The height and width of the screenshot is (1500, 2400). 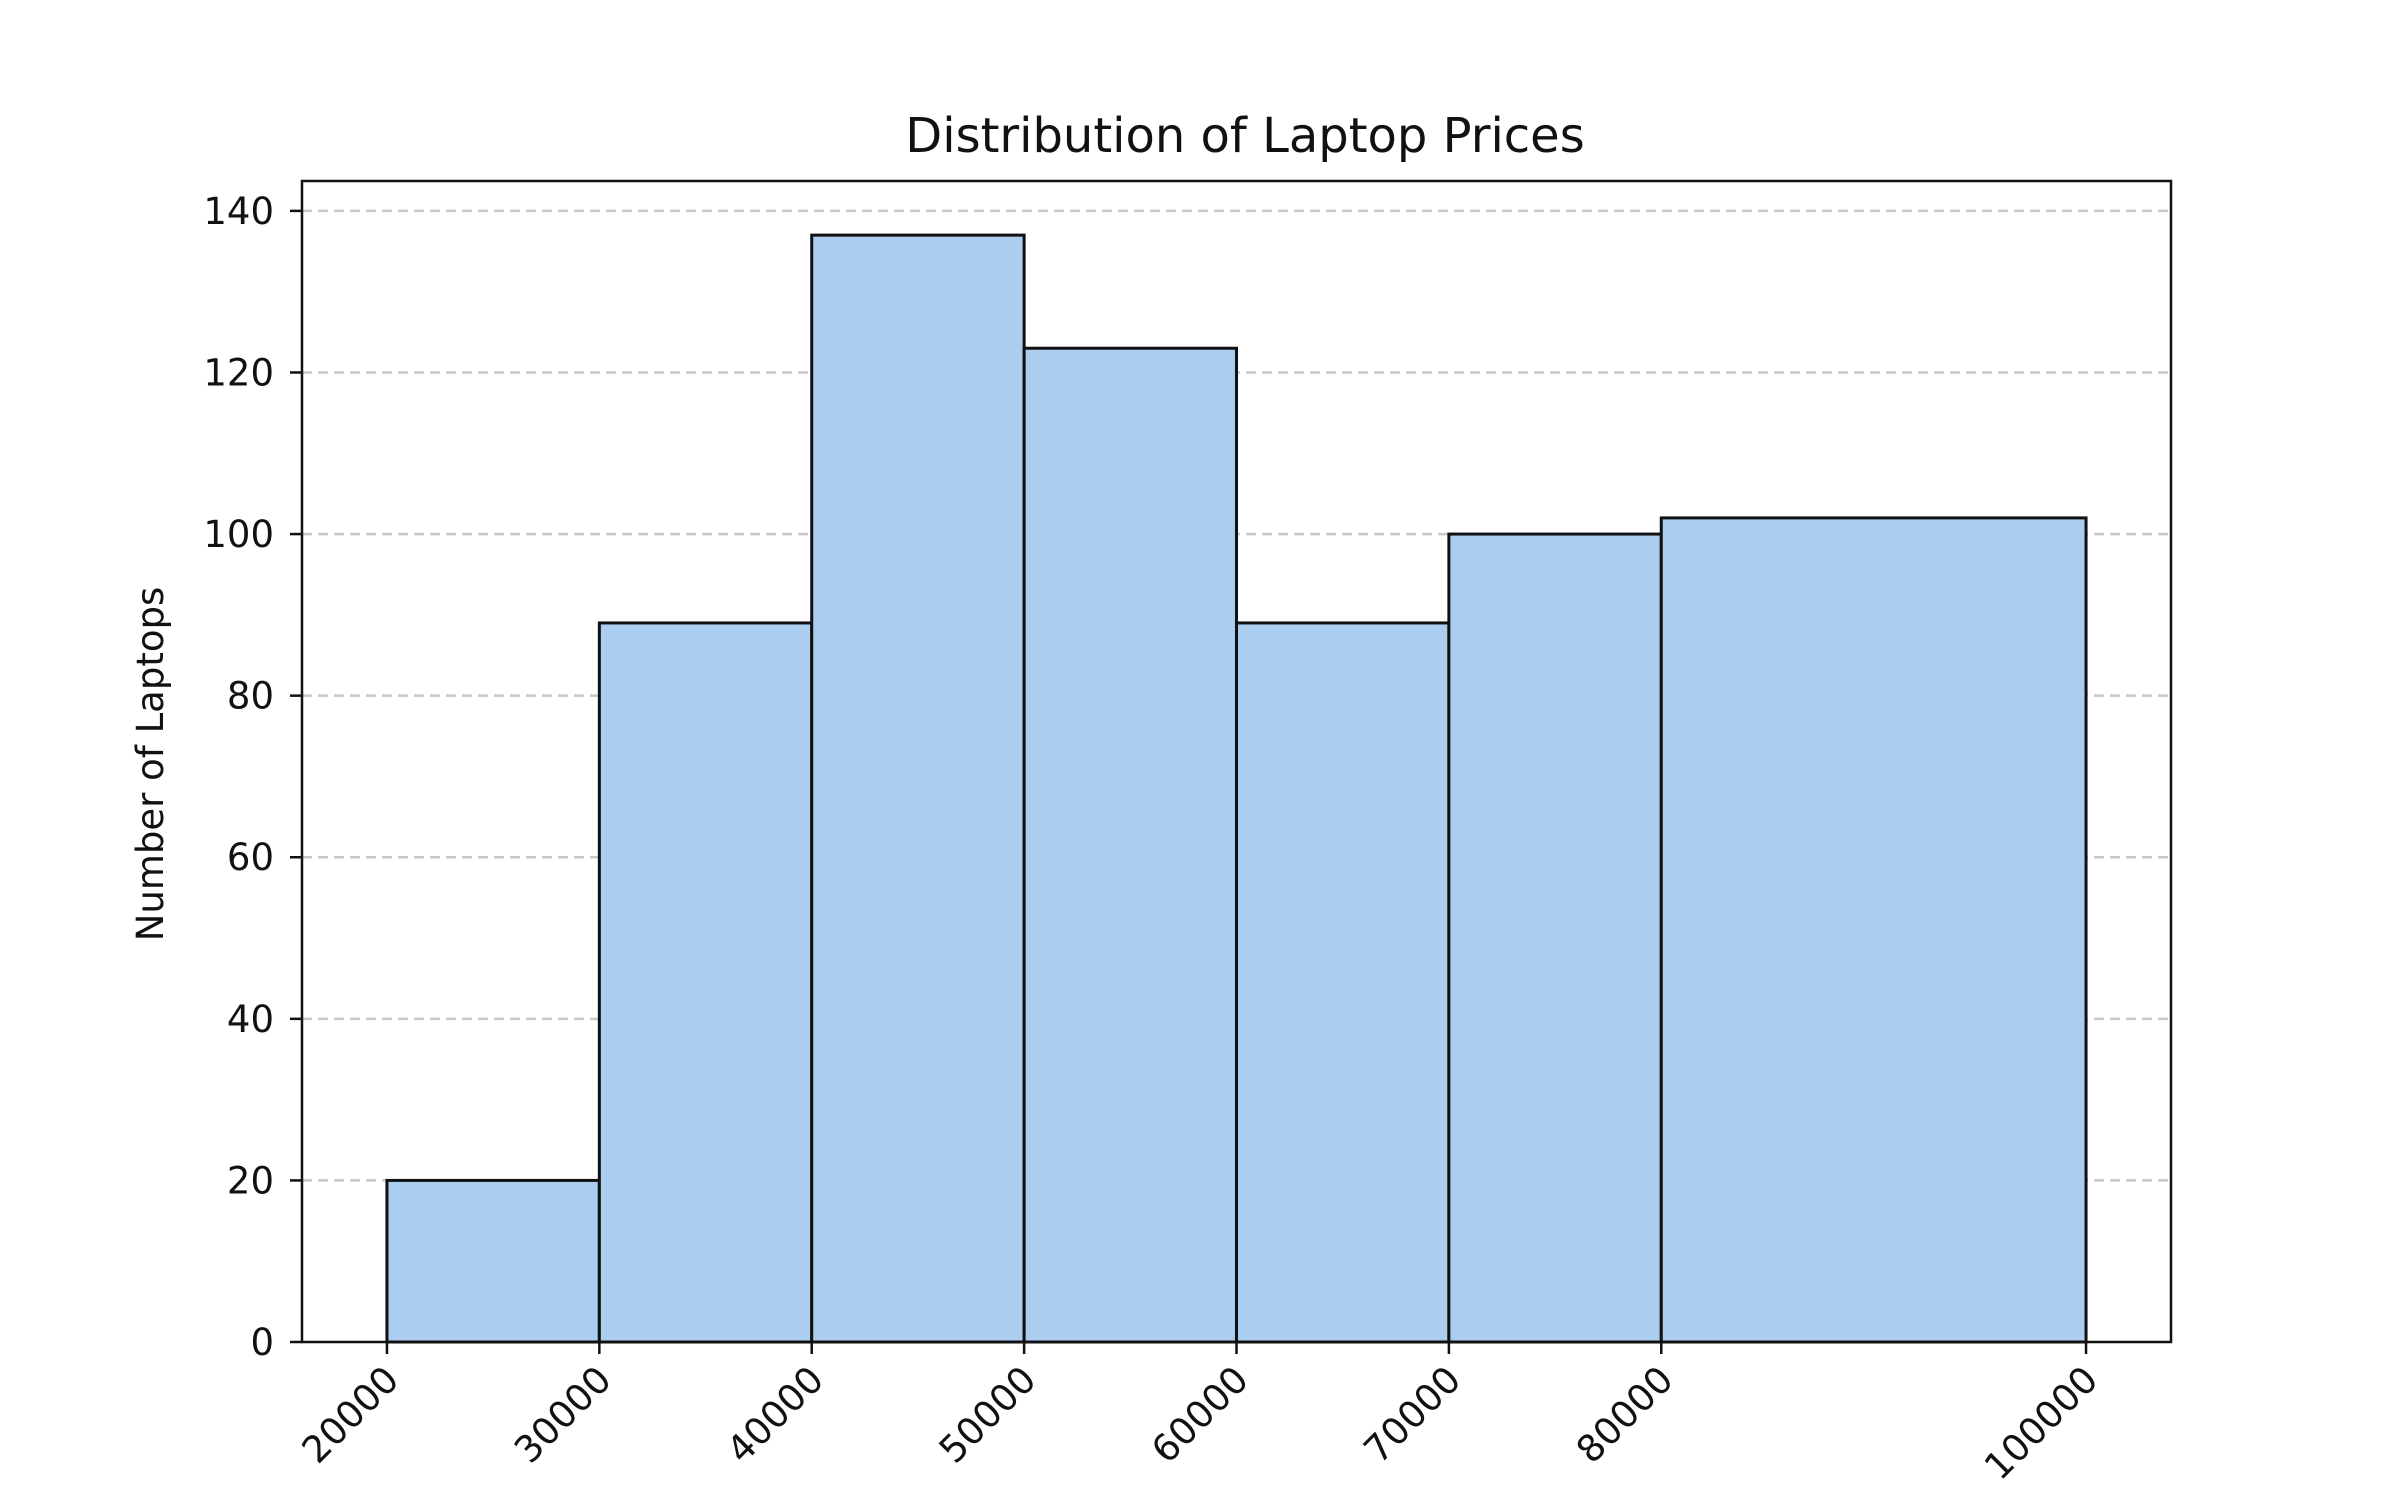 What do you see at coordinates (238, 534) in the screenshot?
I see `y-tick-label: 100` at bounding box center [238, 534].